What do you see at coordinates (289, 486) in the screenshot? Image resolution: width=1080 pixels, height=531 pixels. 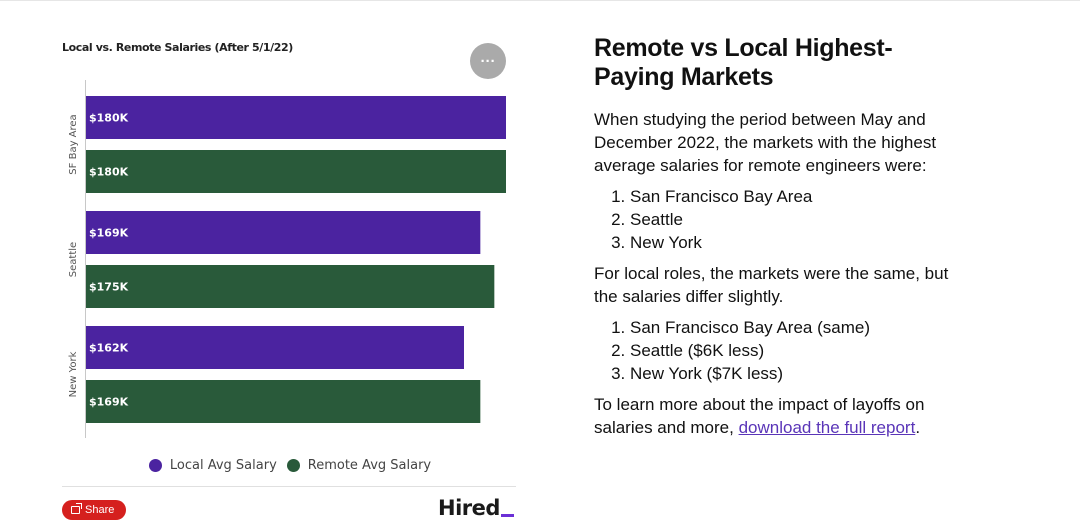 I see `chart-footer-divider` at bounding box center [289, 486].